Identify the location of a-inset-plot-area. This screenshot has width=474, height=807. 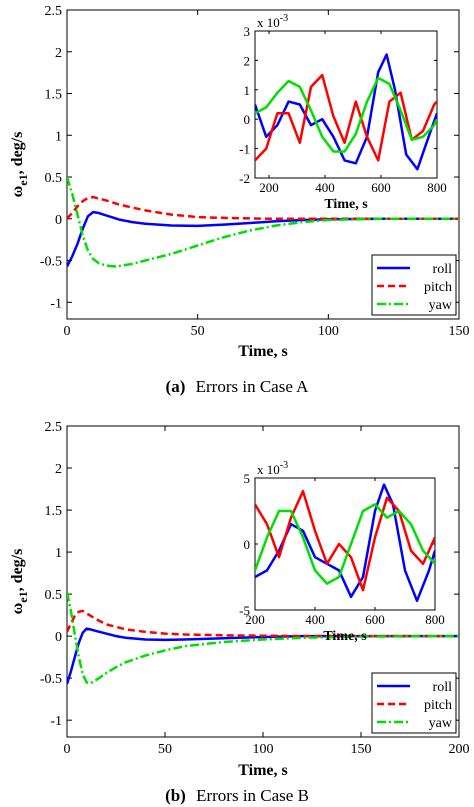
(346, 112).